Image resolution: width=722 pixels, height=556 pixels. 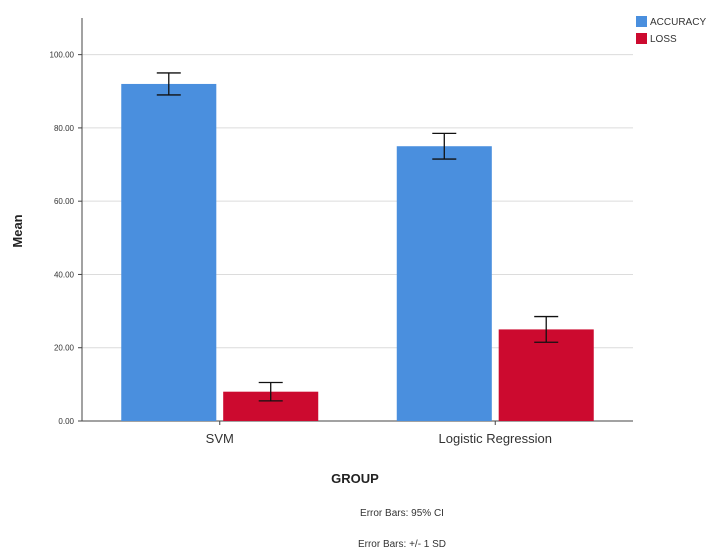 I want to click on y-axis-title: Mean, so click(x=17, y=230).